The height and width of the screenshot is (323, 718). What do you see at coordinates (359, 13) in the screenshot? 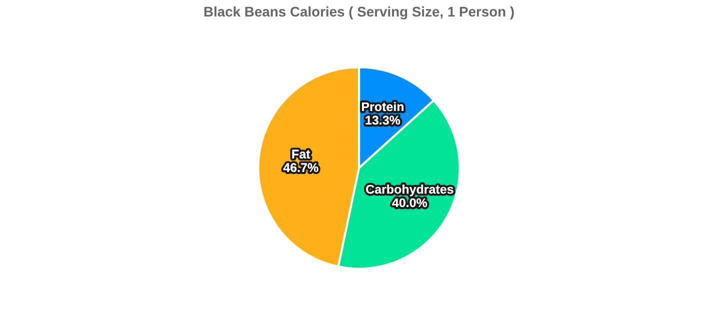
I see `chart-title: Black Beans Calories ( Serving Size, 1 Person )` at bounding box center [359, 13].